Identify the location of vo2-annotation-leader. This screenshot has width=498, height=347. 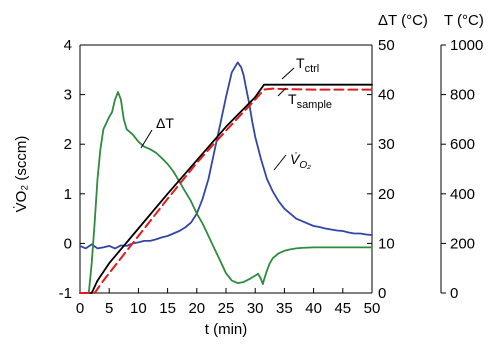
(280, 162).